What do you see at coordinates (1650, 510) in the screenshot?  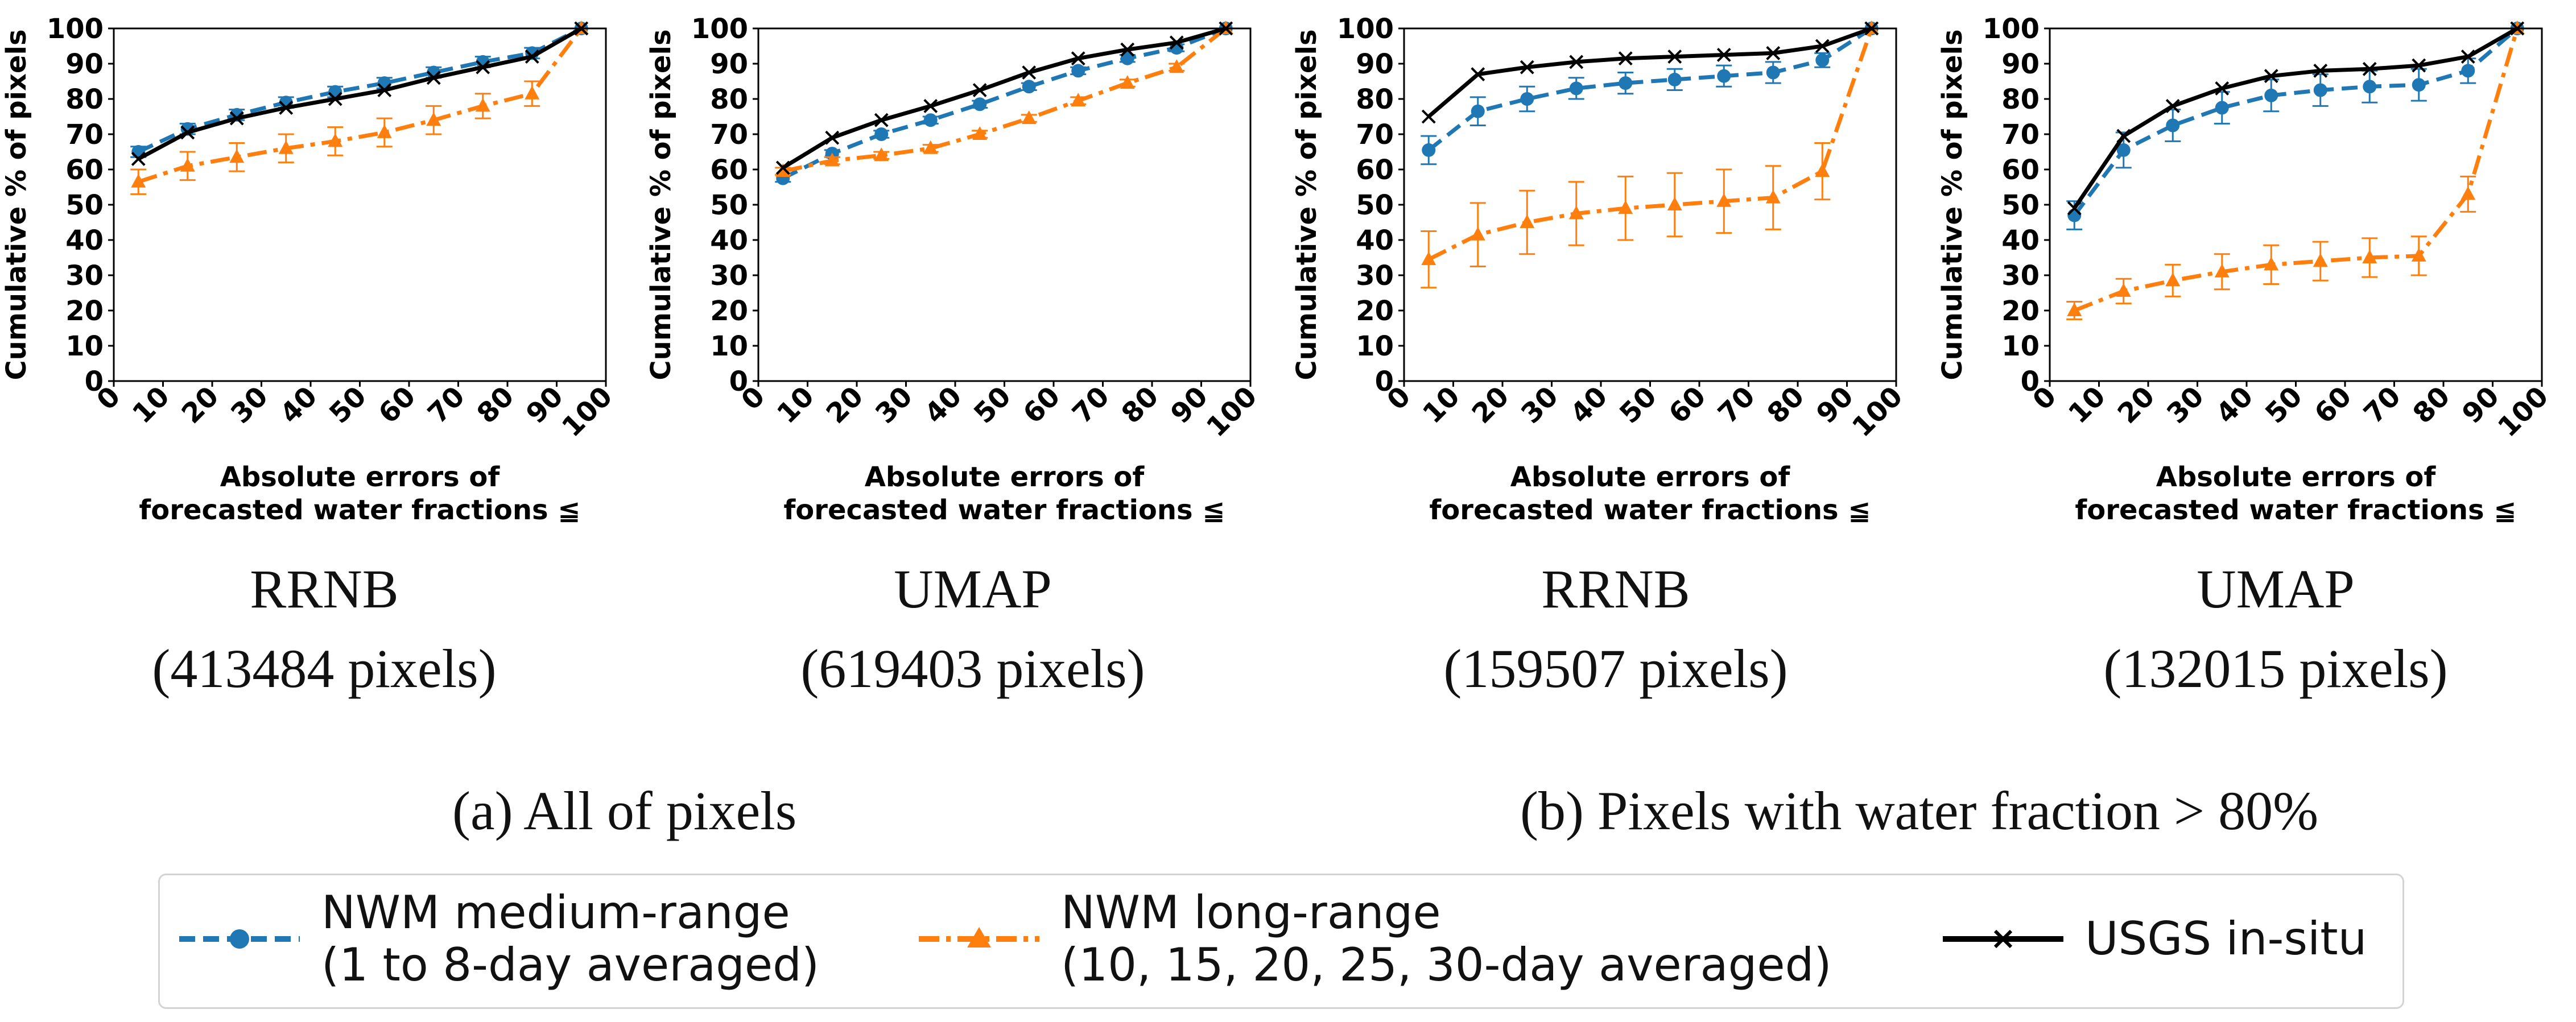 I see `x-axis-label: forecasted water fractions ≦` at bounding box center [1650, 510].